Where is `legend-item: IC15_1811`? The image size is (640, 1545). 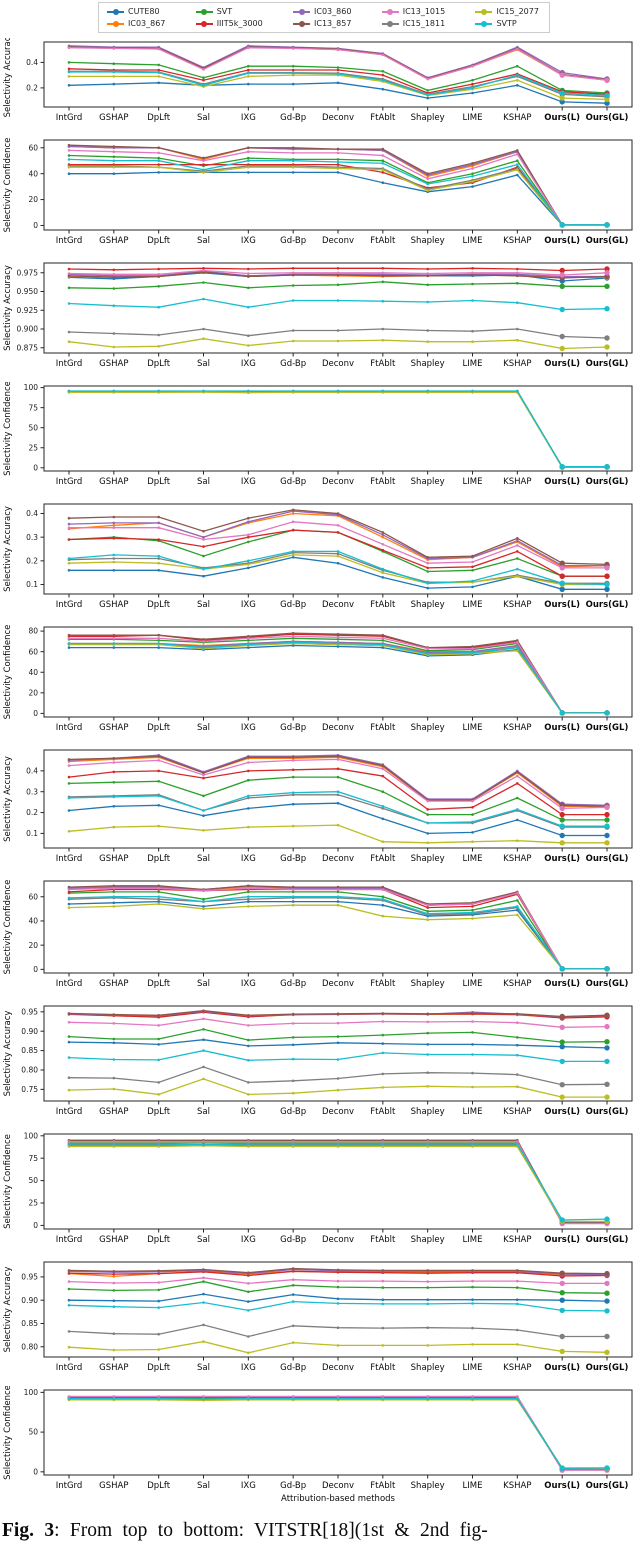
legend-item: IC15_1811 is located at coordinates (413, 23).